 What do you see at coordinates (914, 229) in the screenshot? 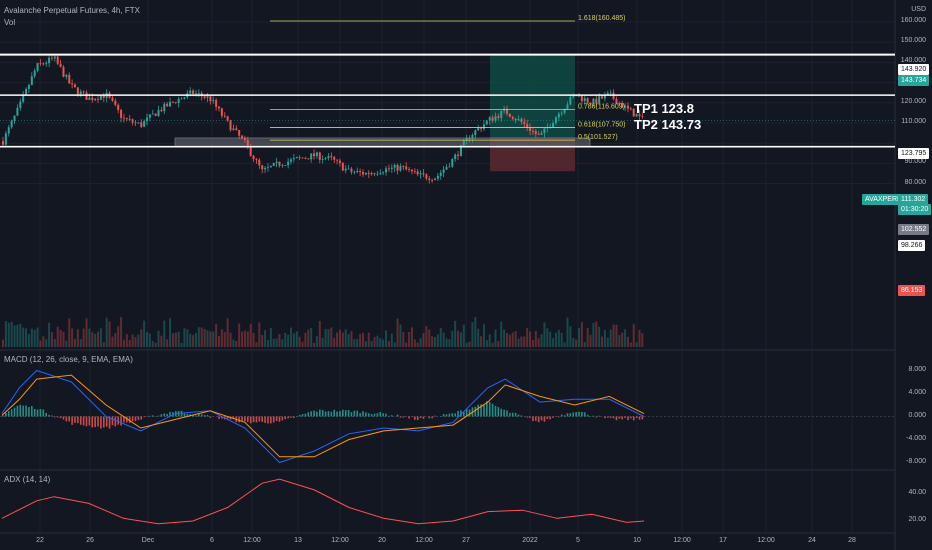
I see `price-label-102552: 102.552` at bounding box center [914, 229].